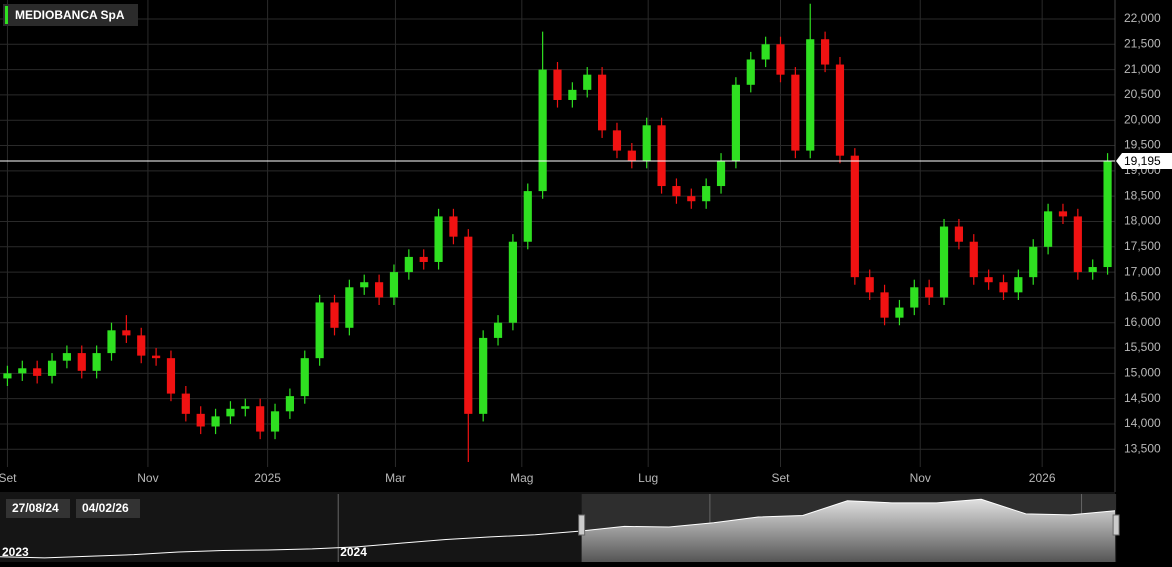 Image resolution: width=1172 pixels, height=567 pixels. Describe the element at coordinates (848, 530) in the screenshot. I see `navigator-area` at that location.